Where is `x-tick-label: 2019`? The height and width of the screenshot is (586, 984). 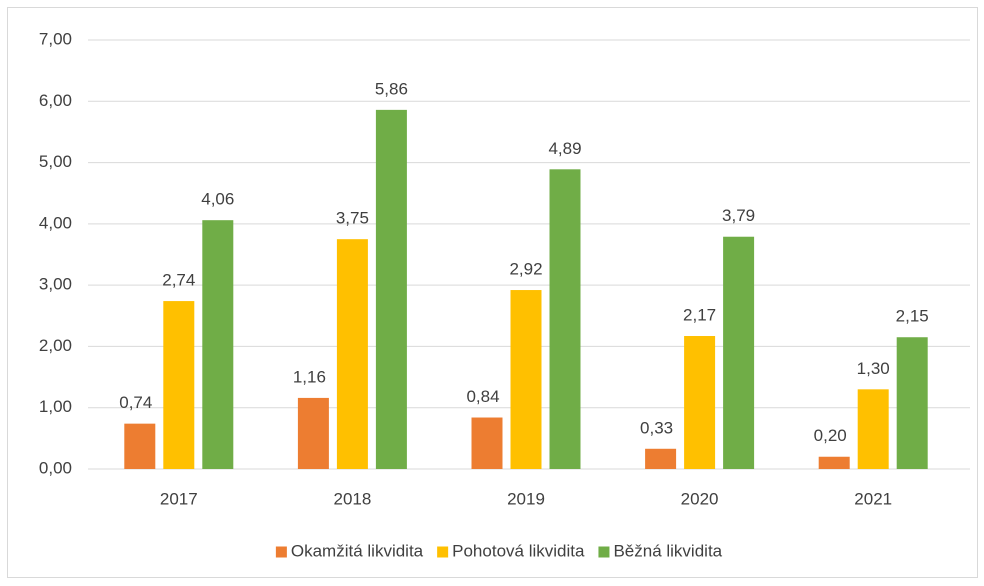 x-tick-label: 2019 is located at coordinates (526, 498).